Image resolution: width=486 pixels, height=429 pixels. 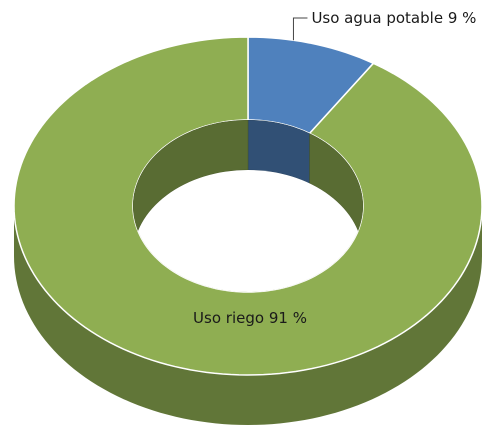 What do you see at coordinates (377, 18) in the screenshot?
I see `label-category: Uso agua potable` at bounding box center [377, 18].